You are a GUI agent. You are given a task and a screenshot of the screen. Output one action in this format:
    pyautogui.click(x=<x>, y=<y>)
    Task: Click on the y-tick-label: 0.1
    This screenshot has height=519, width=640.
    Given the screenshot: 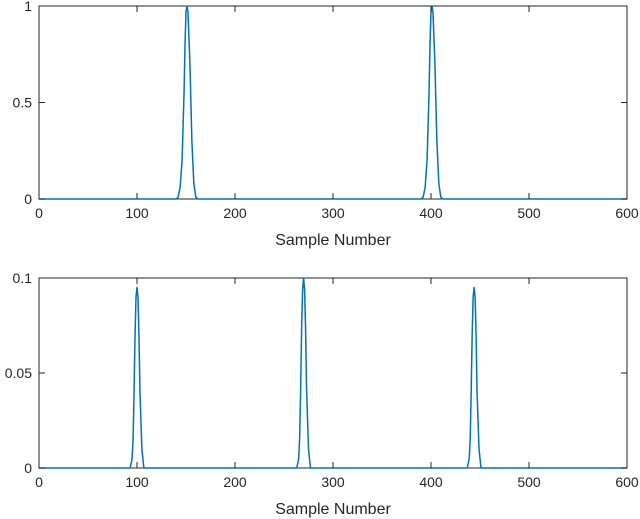 What is the action you would take?
    pyautogui.click(x=23, y=278)
    